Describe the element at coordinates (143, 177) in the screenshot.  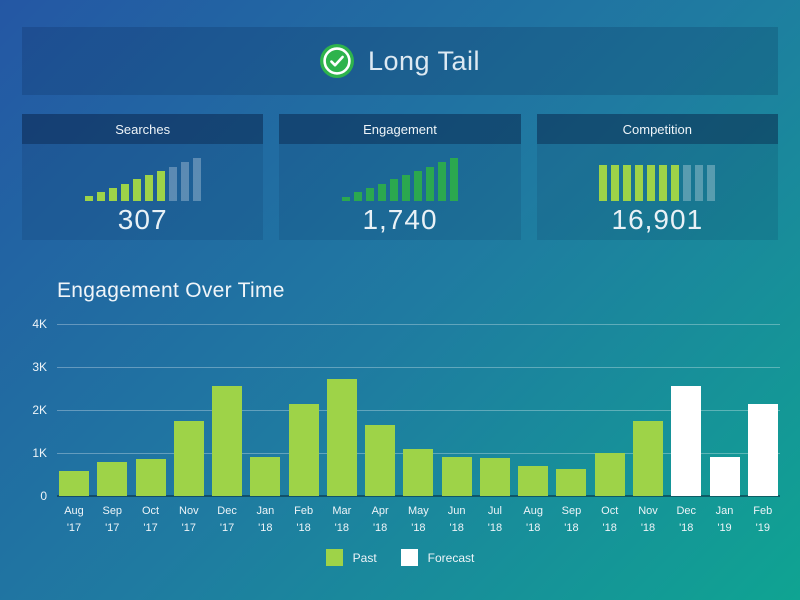
I see `stat-card-searches: Searches 307` at that location.